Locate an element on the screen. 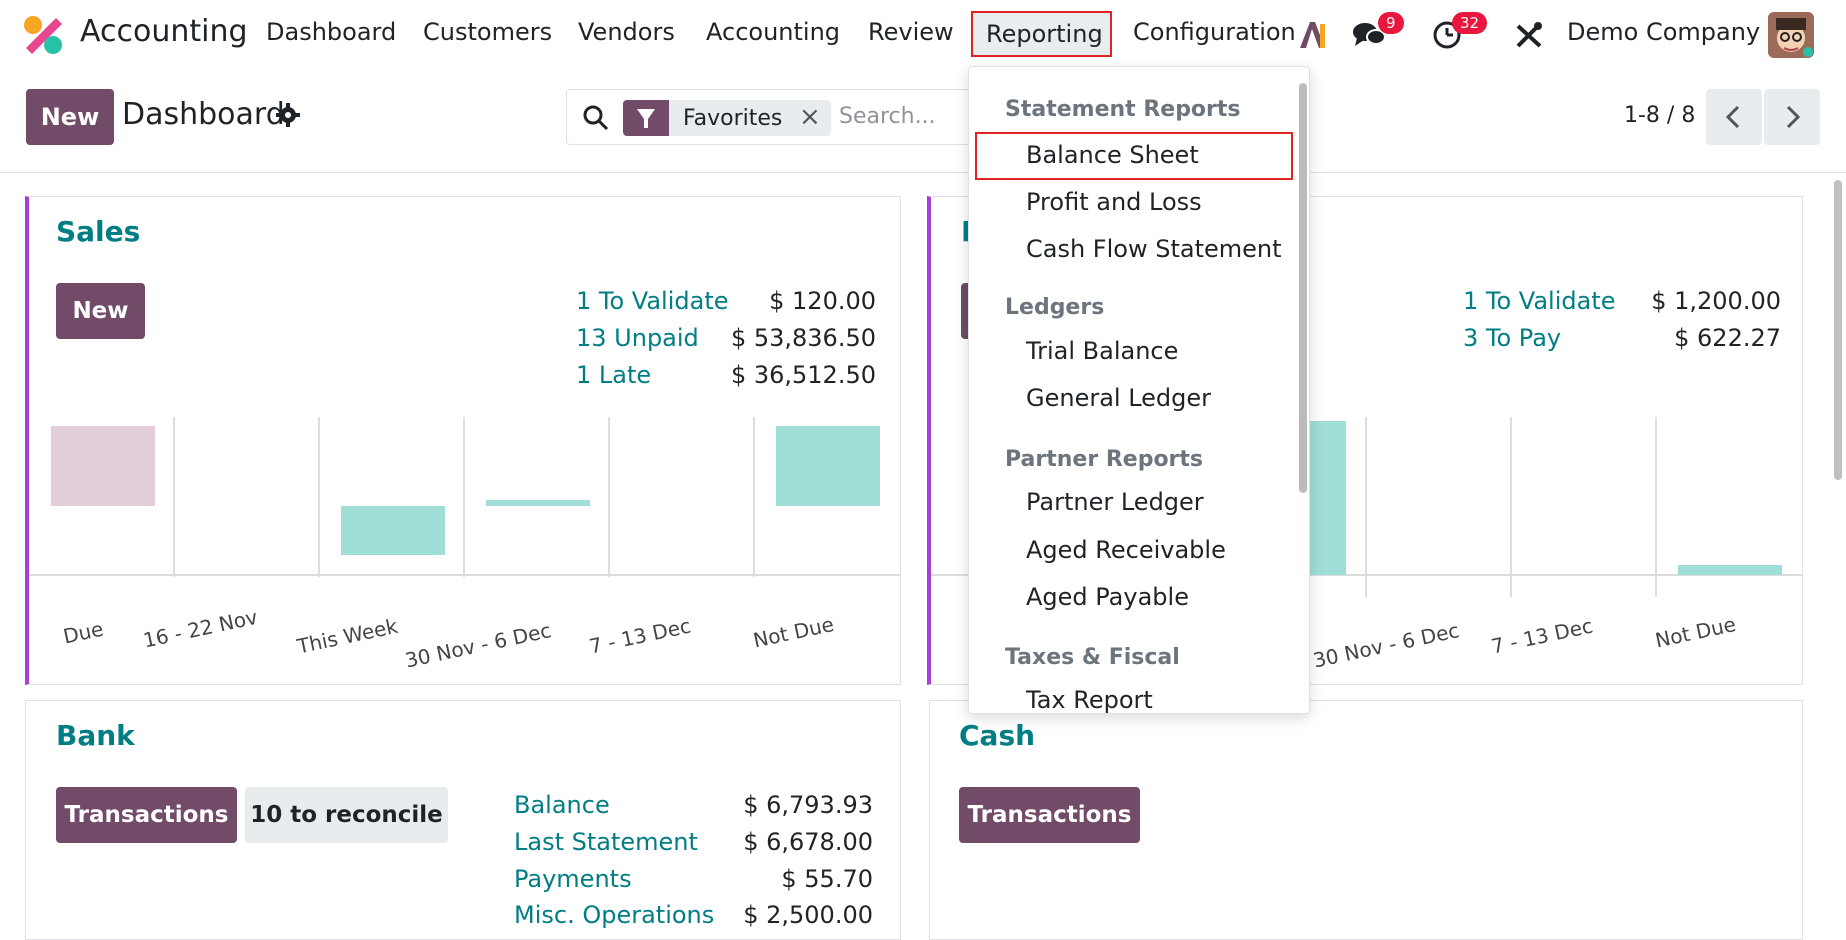 This screenshot has width=1846, height=940. sales-late-link: 1 Late is located at coordinates (614, 375).